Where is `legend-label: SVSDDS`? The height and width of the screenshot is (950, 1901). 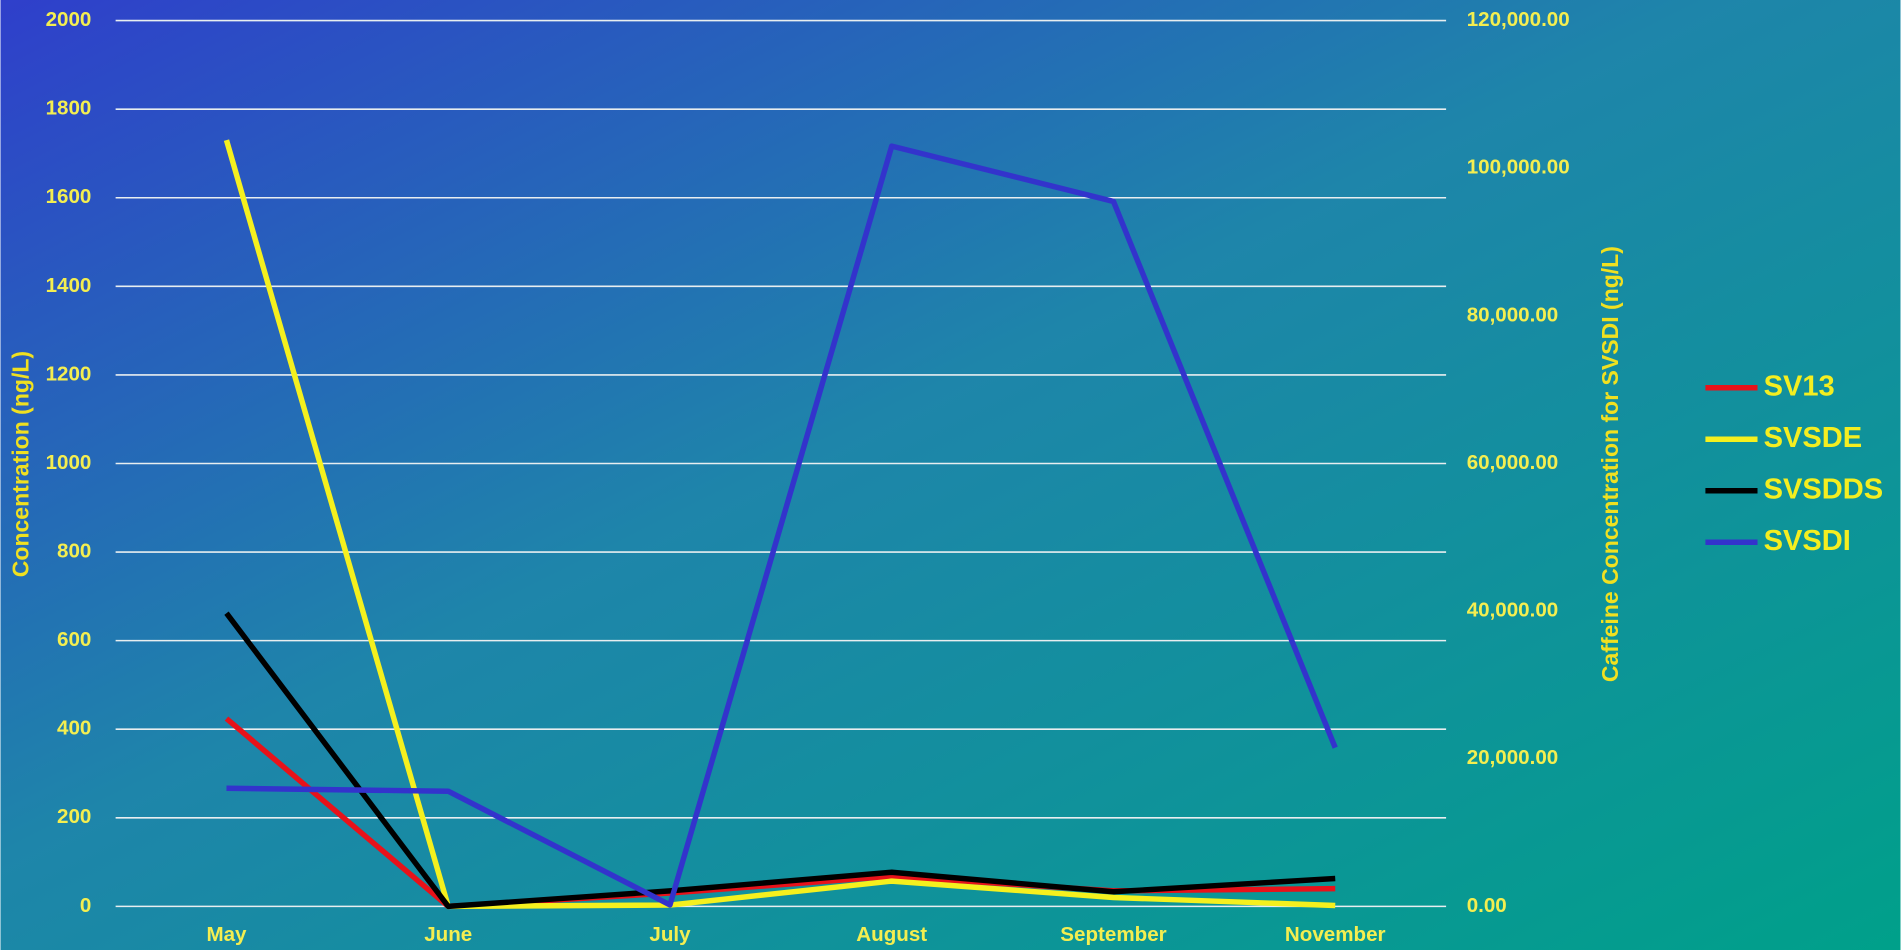
legend-label: SVSDDS is located at coordinates (1824, 489).